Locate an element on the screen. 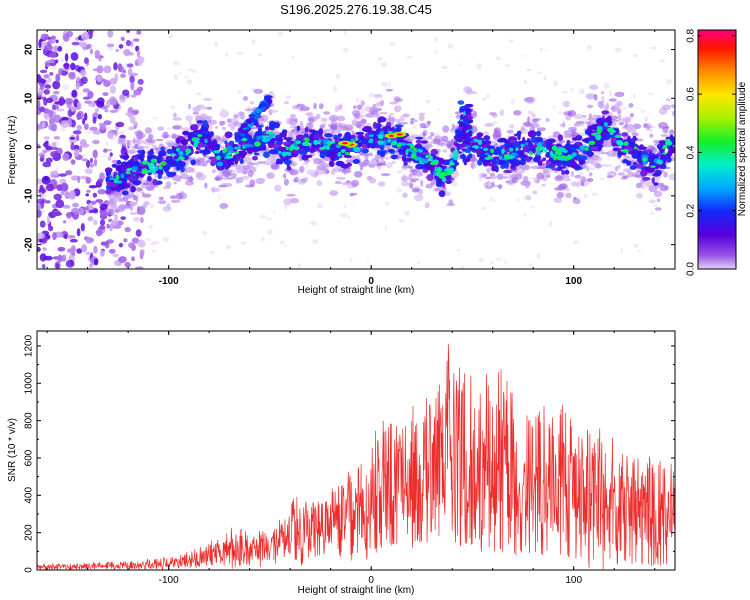  spectrogram-y-axis-label: Frequency (Hz) is located at coordinates (12, 150).